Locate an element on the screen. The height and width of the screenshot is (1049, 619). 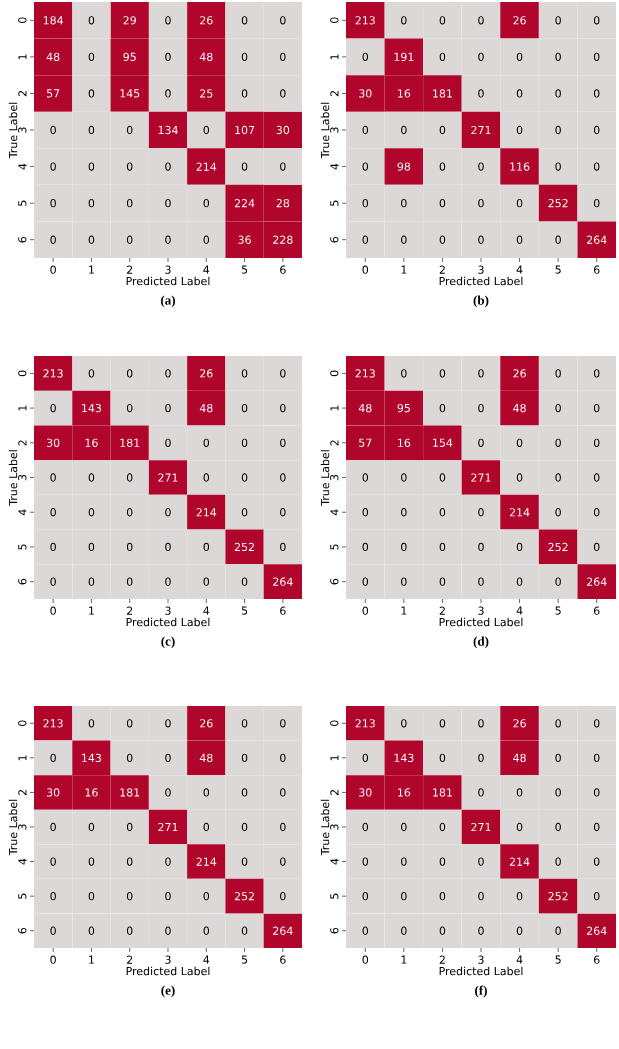
data-label: 214 is located at coordinates (519, 512).